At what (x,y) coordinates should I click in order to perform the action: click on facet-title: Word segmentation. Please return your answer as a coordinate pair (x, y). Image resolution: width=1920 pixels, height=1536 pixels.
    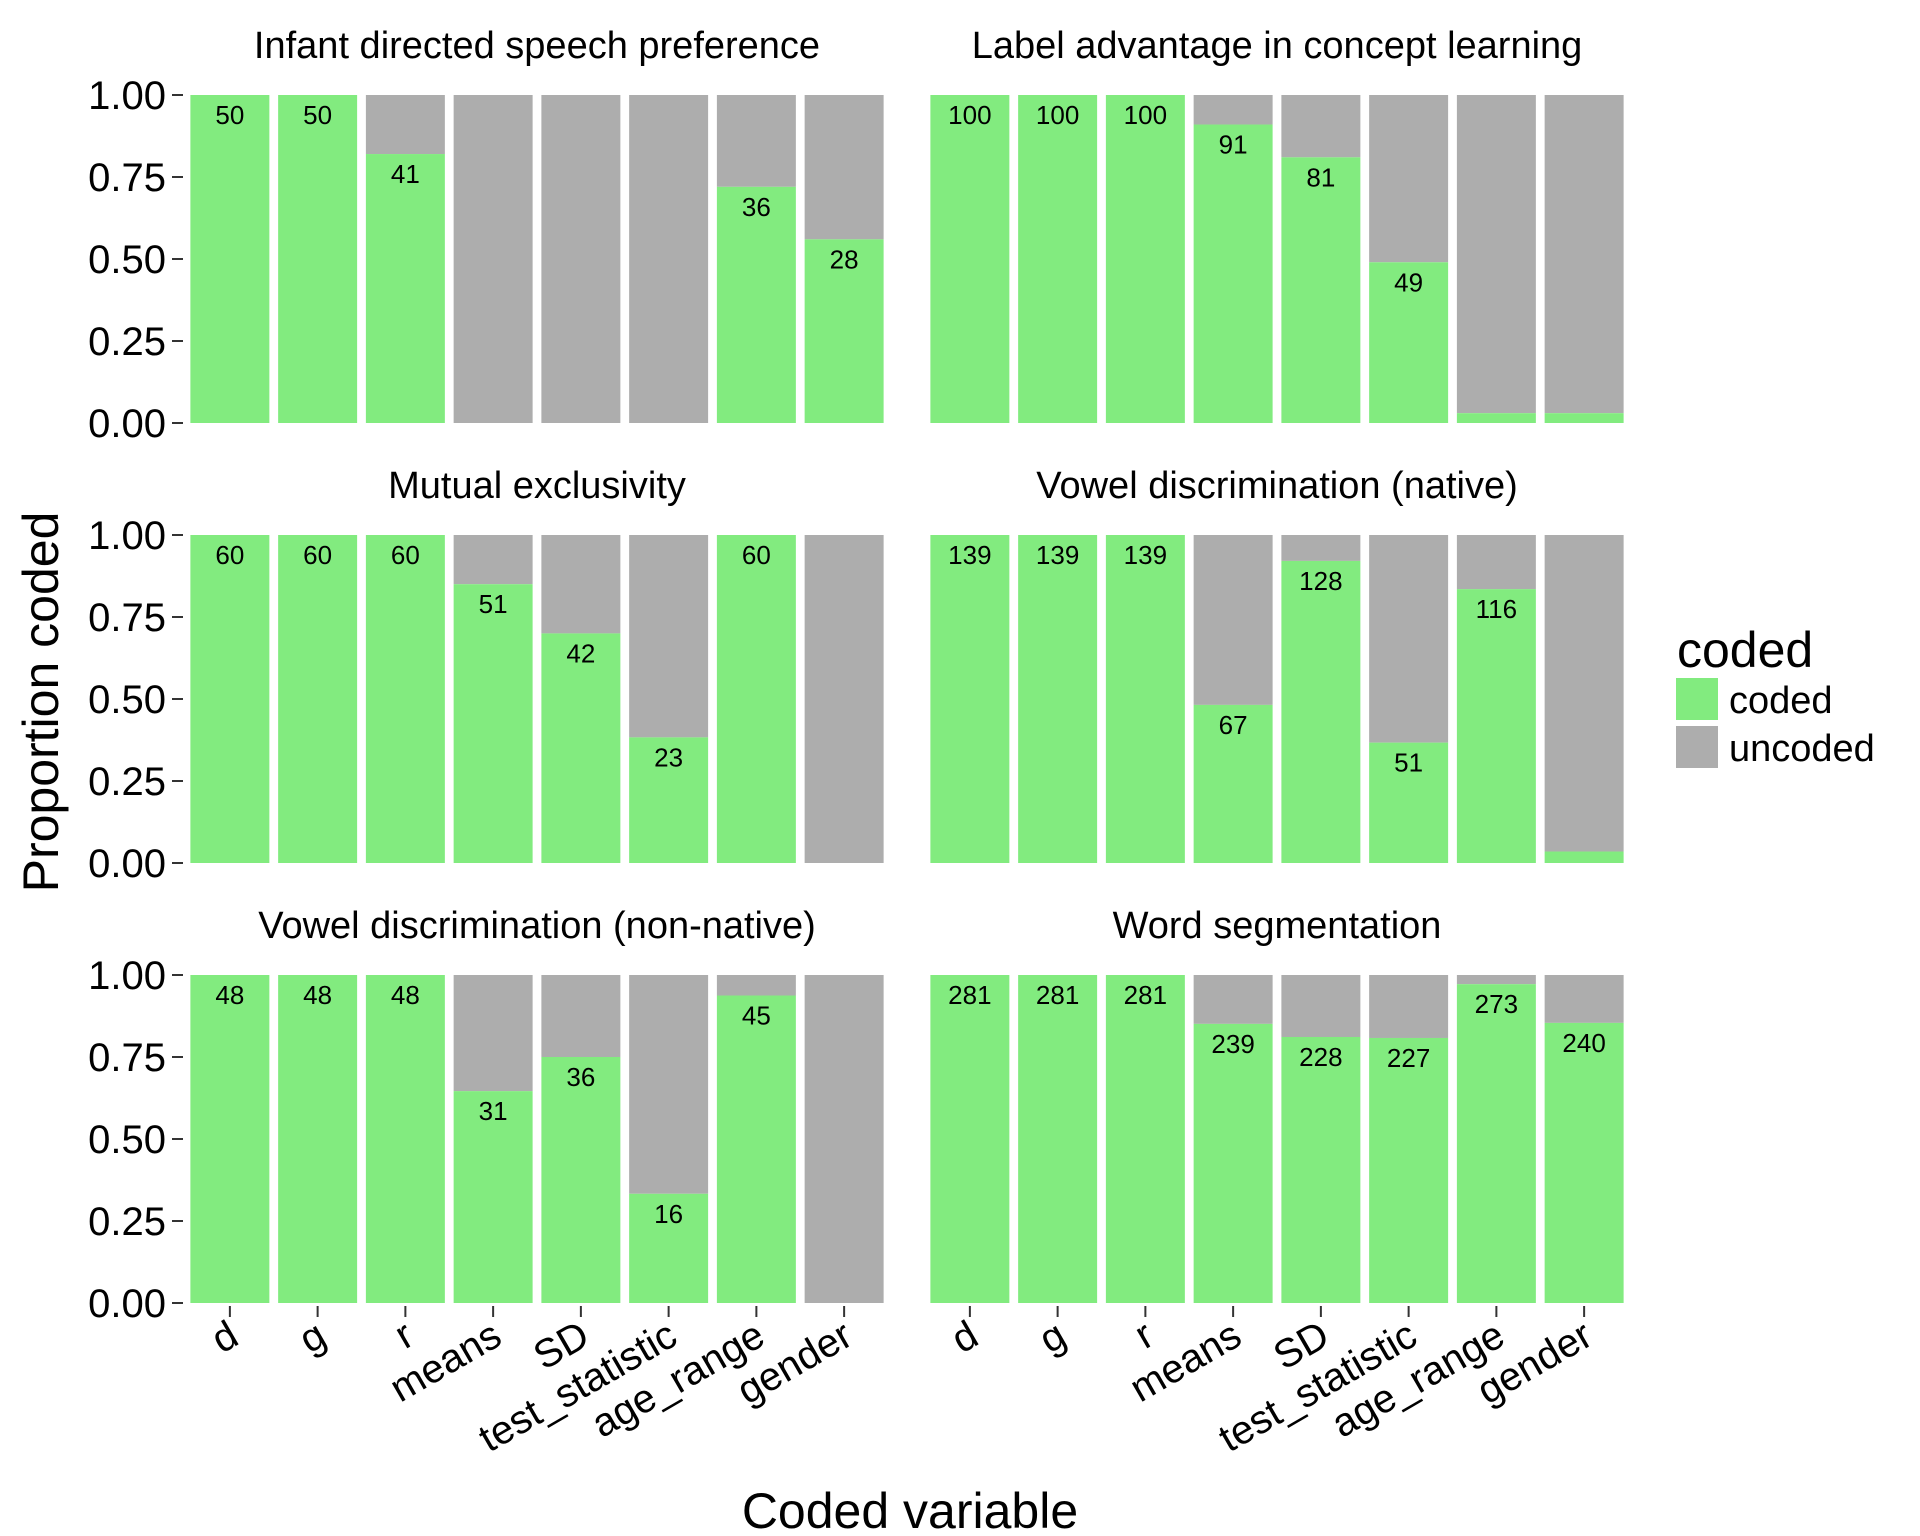
    Looking at the image, I should click on (1277, 926).